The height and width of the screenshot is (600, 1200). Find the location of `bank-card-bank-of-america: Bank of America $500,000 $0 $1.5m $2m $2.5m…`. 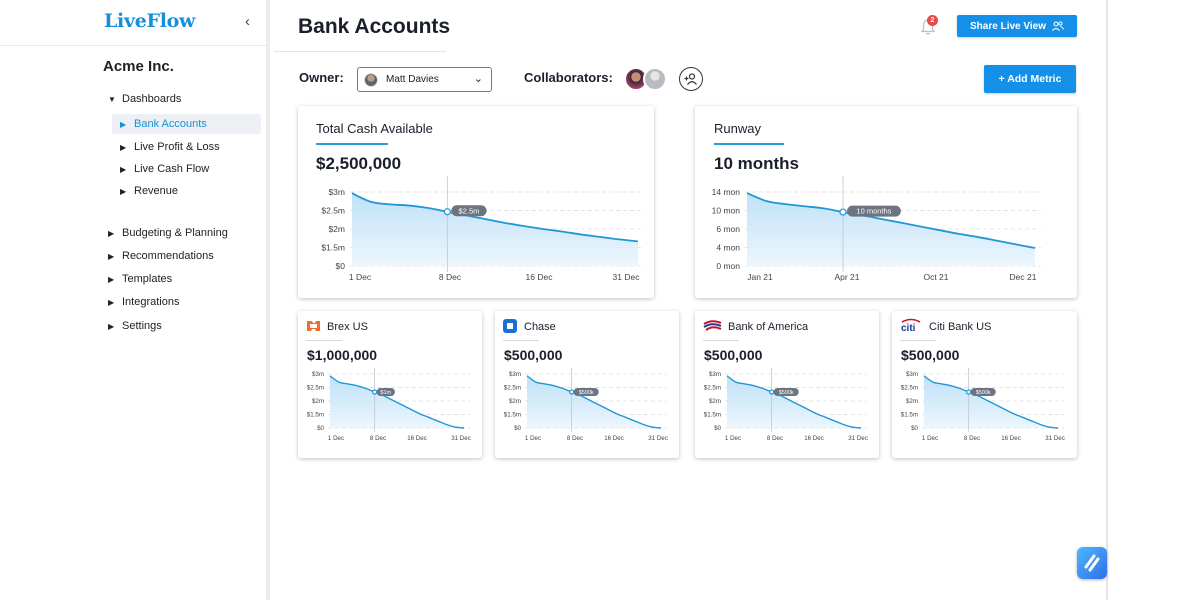

bank-card-bank-of-america: Bank of America $500,000 $0 $1.5m $2m $2.5m… is located at coordinates (787, 384).